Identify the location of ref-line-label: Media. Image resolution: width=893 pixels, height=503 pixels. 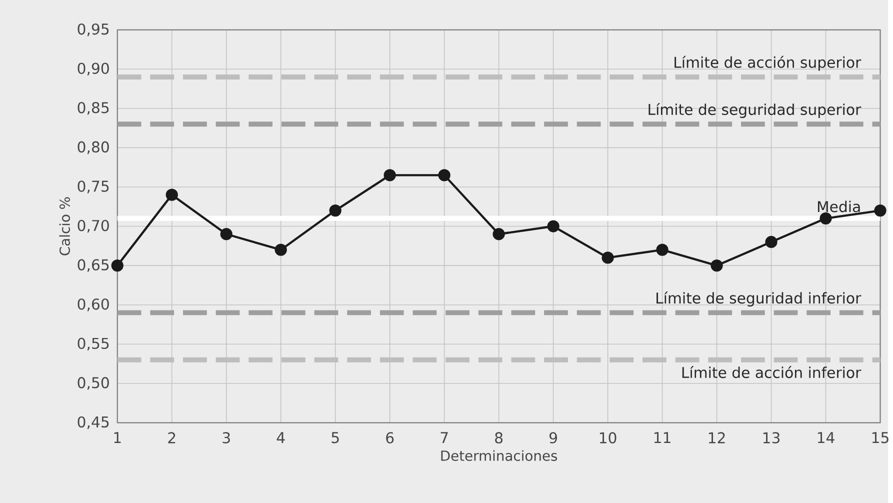
(839, 206).